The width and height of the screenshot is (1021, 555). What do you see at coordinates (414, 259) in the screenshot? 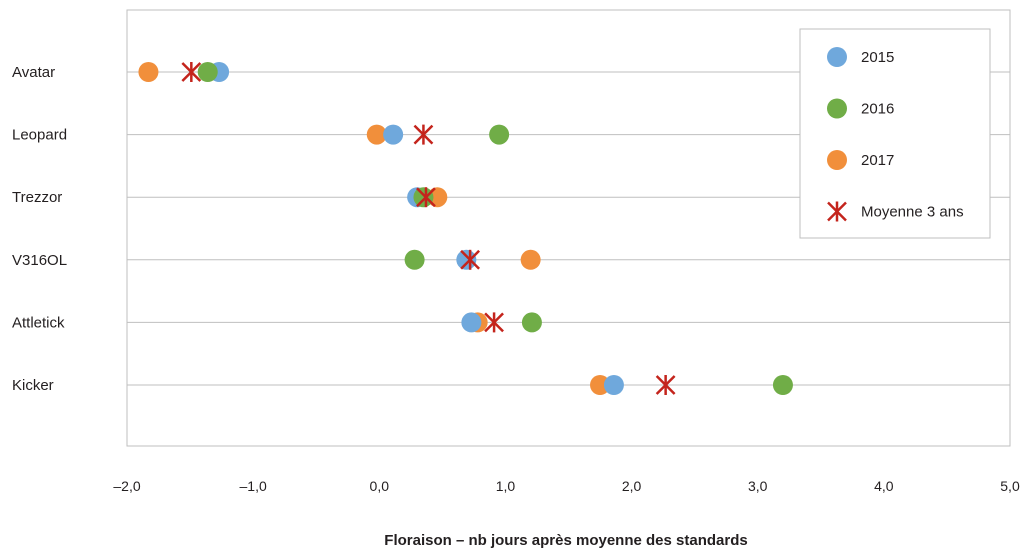
I see `point-2016-v316ol` at bounding box center [414, 259].